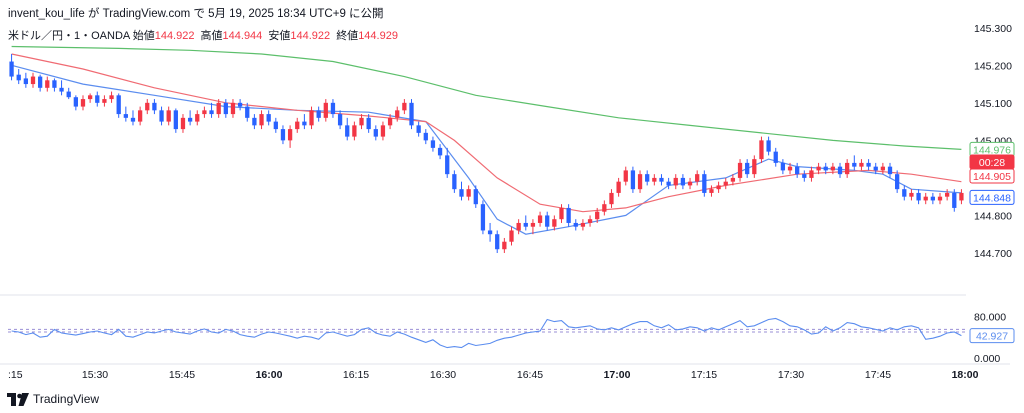  Describe the element at coordinates (242, 36) in the screenshot. I see `high-value: 144.944` at that location.